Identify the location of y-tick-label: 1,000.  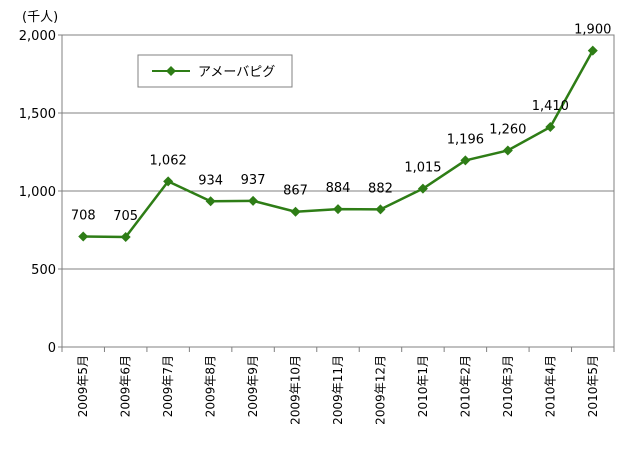
(37, 192).